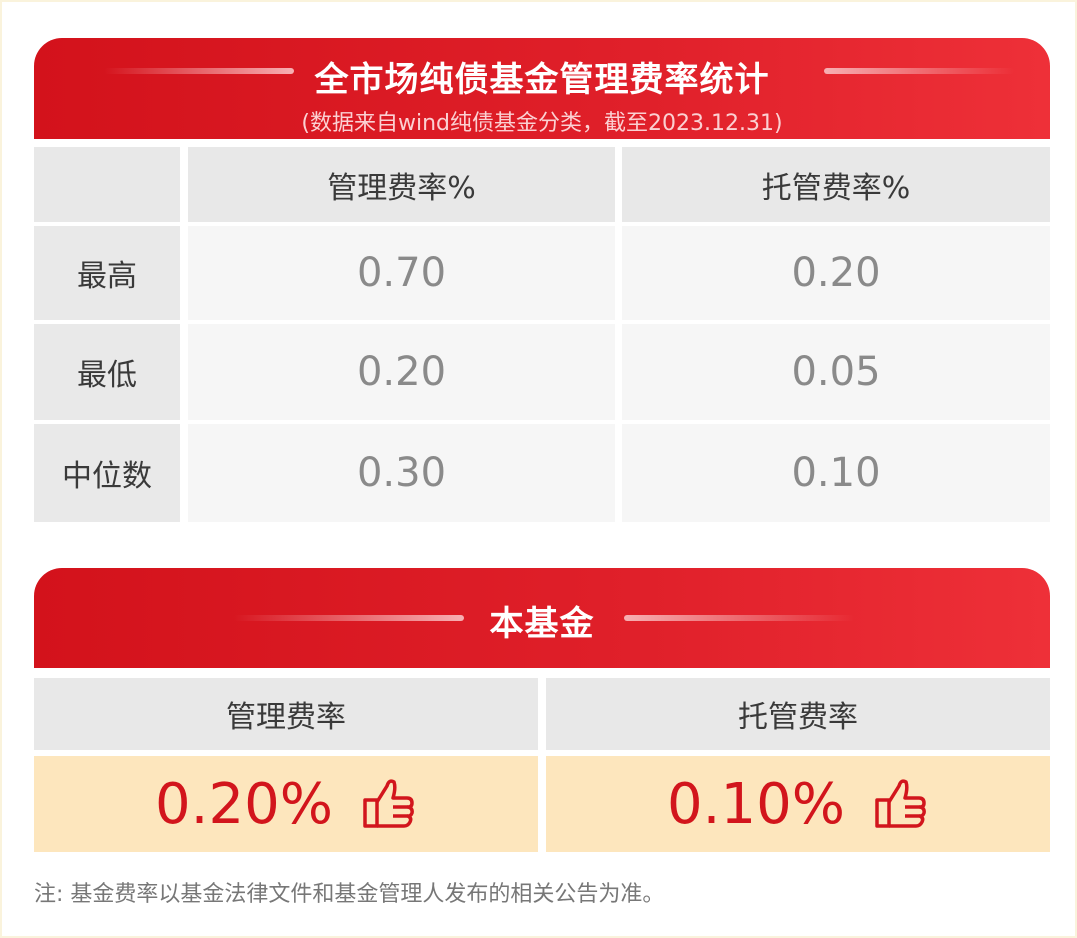 This screenshot has height=938, width=1077. Describe the element at coordinates (244, 804) in the screenshot. I see `fee-value: 0.20%` at that location.